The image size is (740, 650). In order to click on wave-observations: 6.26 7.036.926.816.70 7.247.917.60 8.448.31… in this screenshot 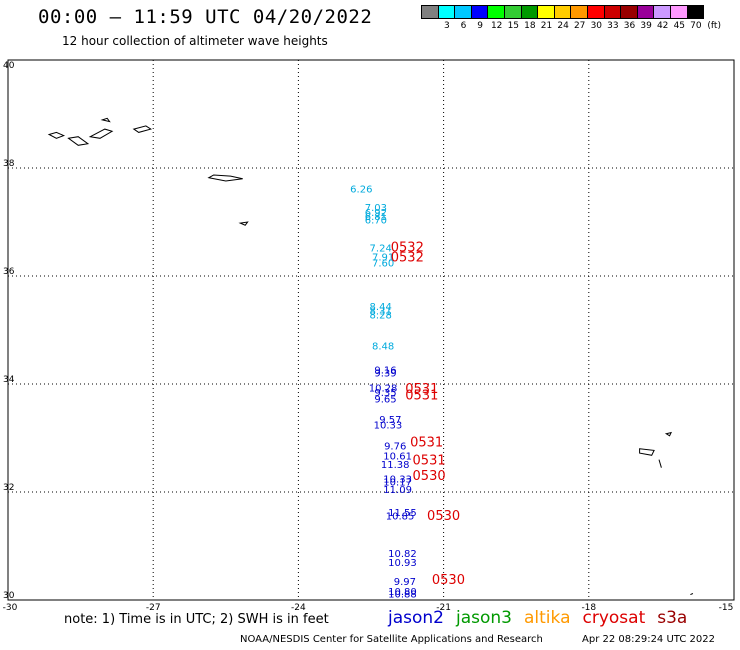, I will do `click(383, 392)`.